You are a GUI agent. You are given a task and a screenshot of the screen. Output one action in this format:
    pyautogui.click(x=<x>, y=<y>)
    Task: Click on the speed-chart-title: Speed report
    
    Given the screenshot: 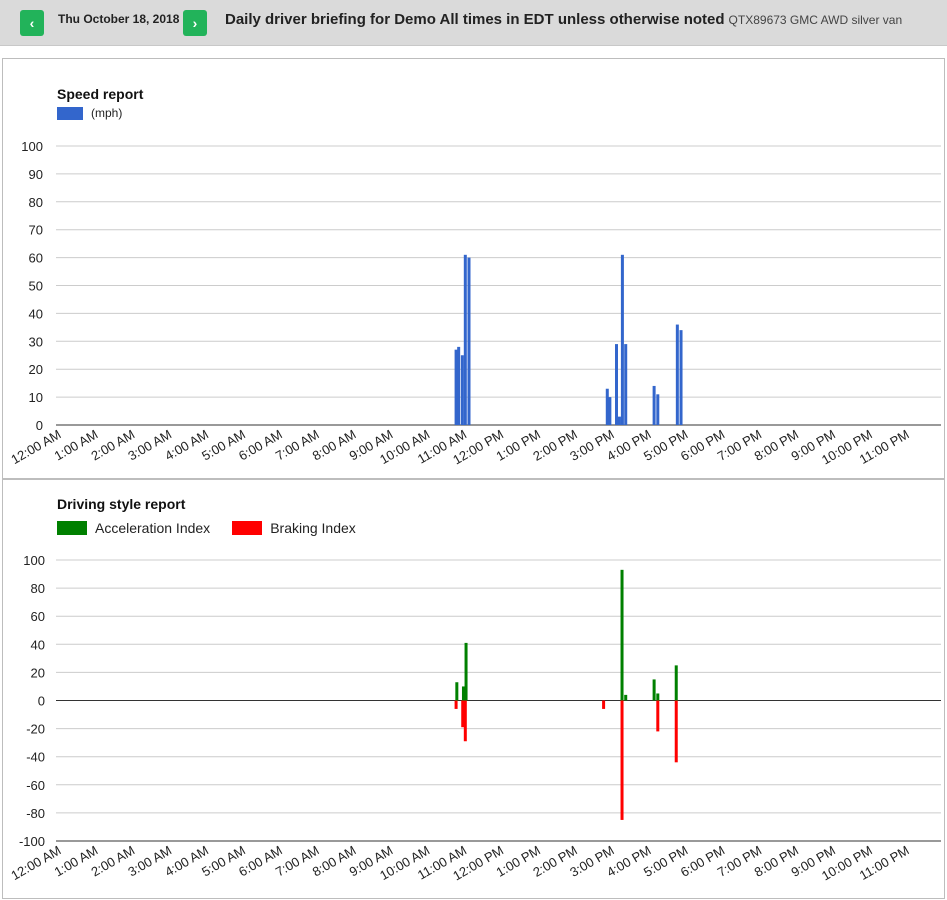 What is the action you would take?
    pyautogui.click(x=100, y=94)
    